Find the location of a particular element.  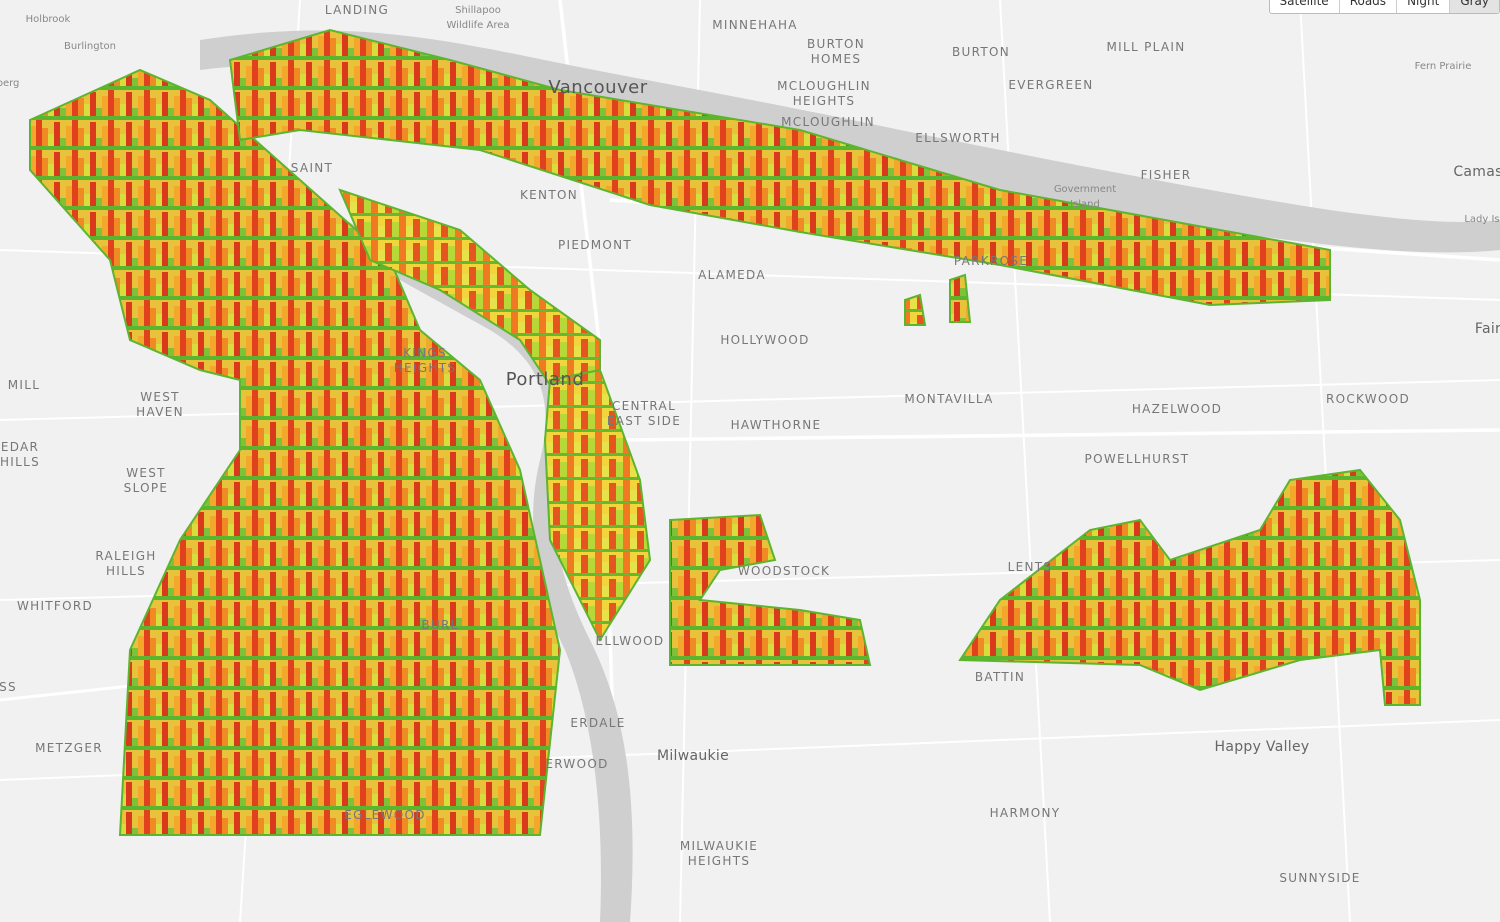

place-label: WHITFORD is located at coordinates (55, 606).